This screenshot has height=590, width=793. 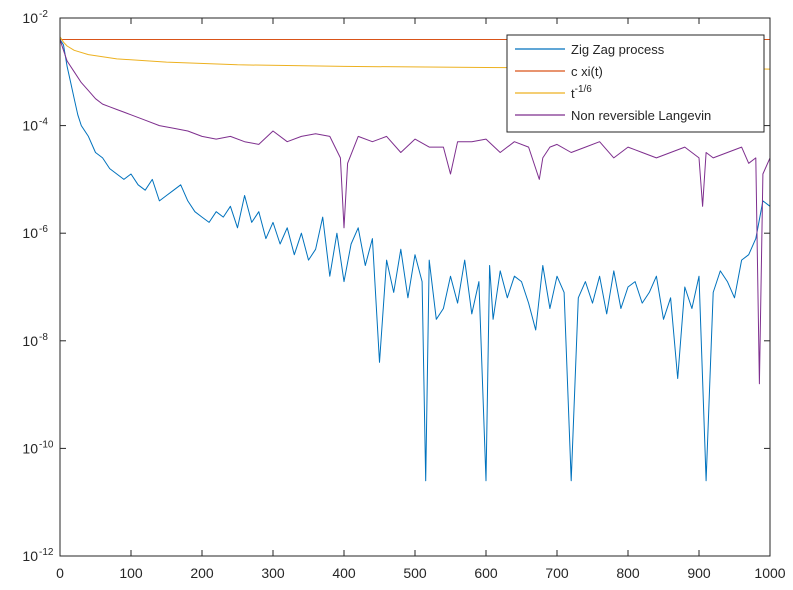 What do you see at coordinates (43, 122) in the screenshot?
I see `y-tick-exponent: -4` at bounding box center [43, 122].